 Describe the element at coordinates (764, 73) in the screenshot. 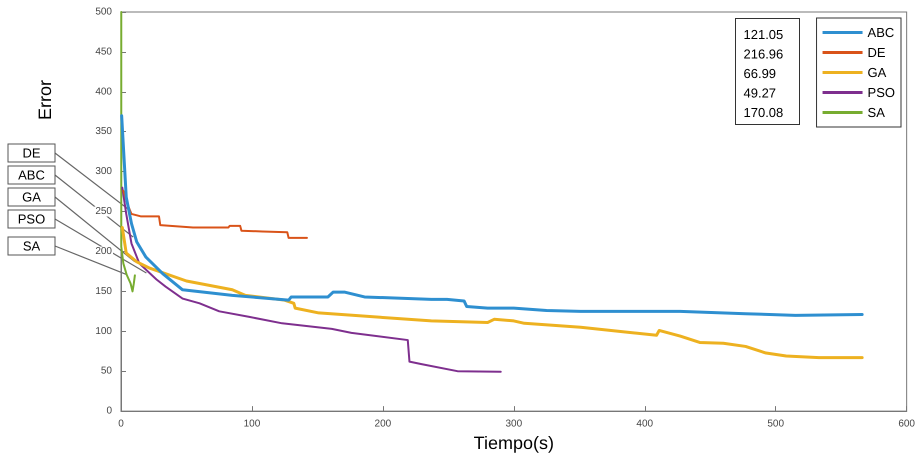

I see `annotation: 121.05 216.96 66.99 49.27 170.08` at that location.